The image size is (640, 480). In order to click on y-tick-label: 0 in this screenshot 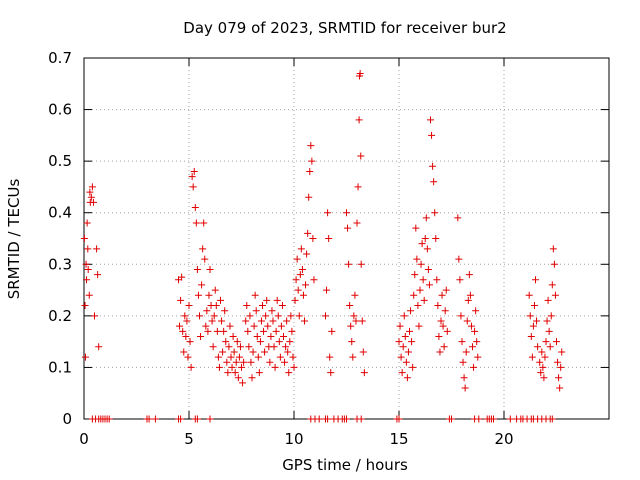, I will do `click(67, 419)`.